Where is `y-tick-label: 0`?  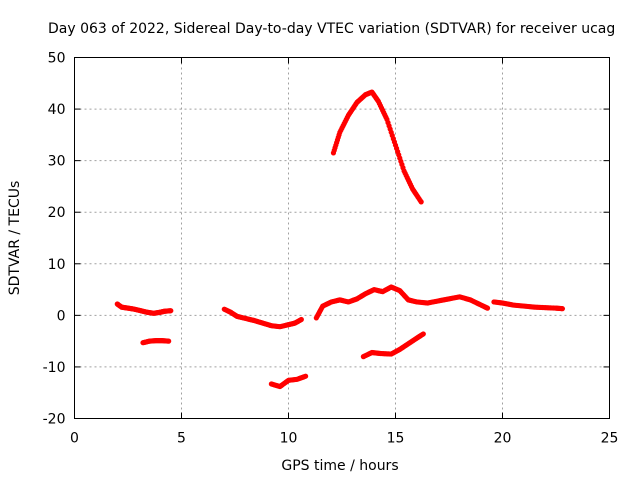
y-tick-label: 0 is located at coordinates (61, 316).